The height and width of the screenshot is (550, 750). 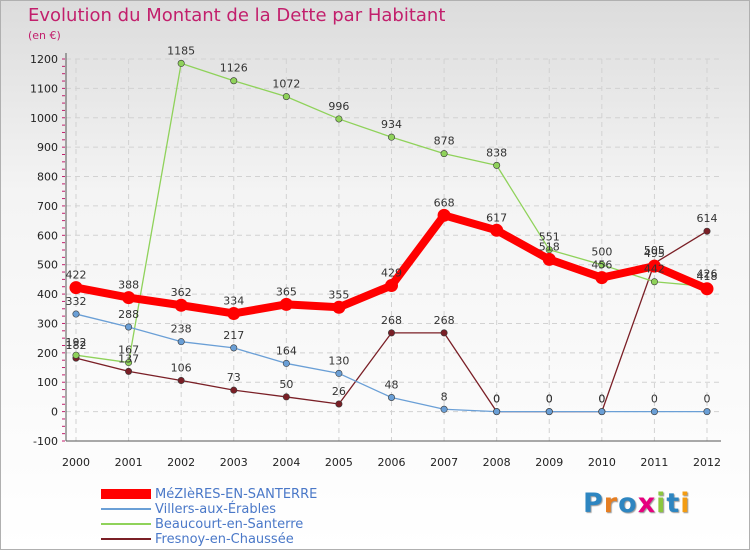 What do you see at coordinates (47, 353) in the screenshot?
I see `y-tick-label: 200` at bounding box center [47, 353].